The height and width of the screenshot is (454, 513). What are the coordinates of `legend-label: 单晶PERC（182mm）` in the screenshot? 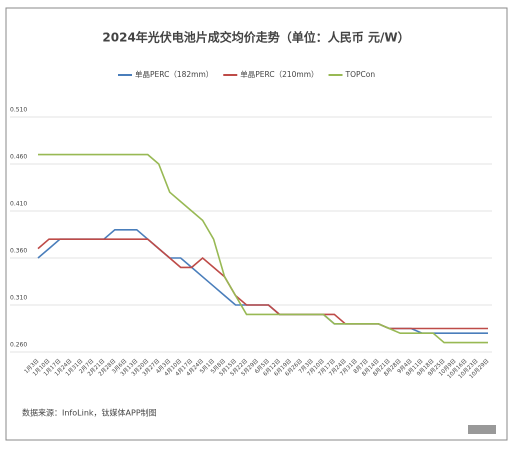 It's located at (174, 74).